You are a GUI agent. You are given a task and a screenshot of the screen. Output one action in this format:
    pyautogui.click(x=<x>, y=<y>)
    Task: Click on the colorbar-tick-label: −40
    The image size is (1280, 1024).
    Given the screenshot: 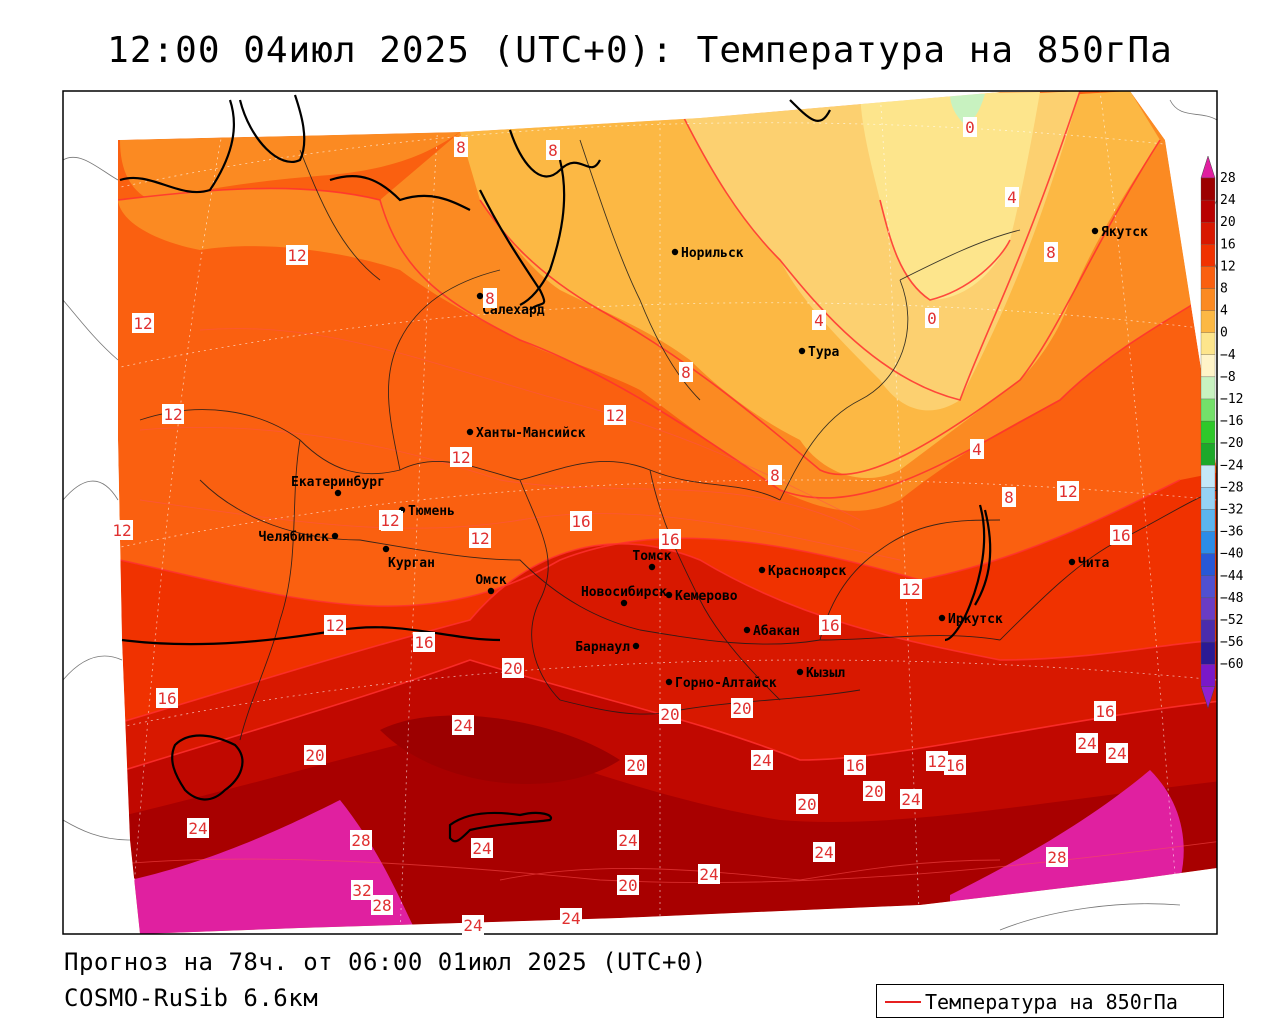 What is the action you would take?
    pyautogui.click(x=1231, y=554)
    